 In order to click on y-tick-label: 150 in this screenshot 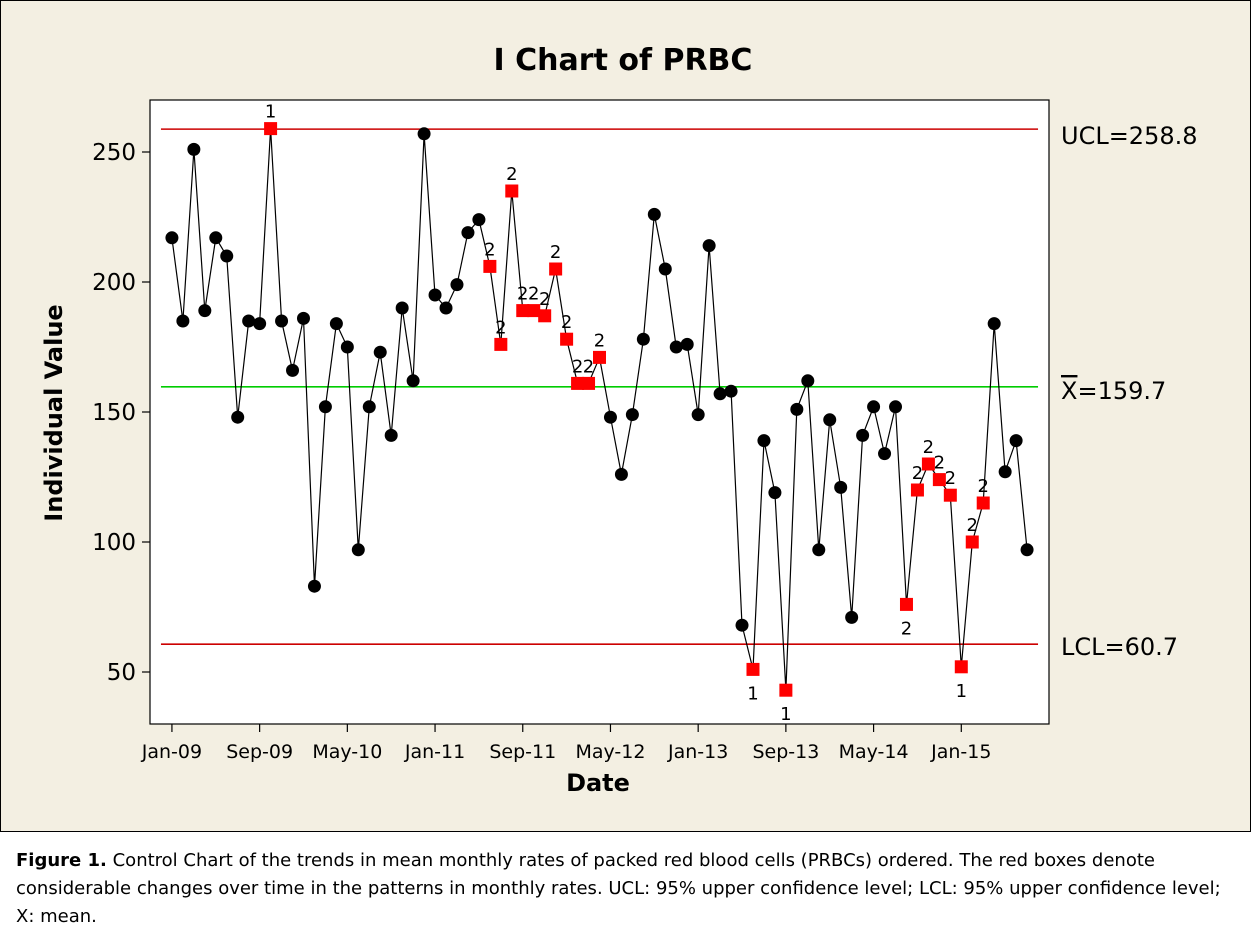, I will do `click(114, 413)`.